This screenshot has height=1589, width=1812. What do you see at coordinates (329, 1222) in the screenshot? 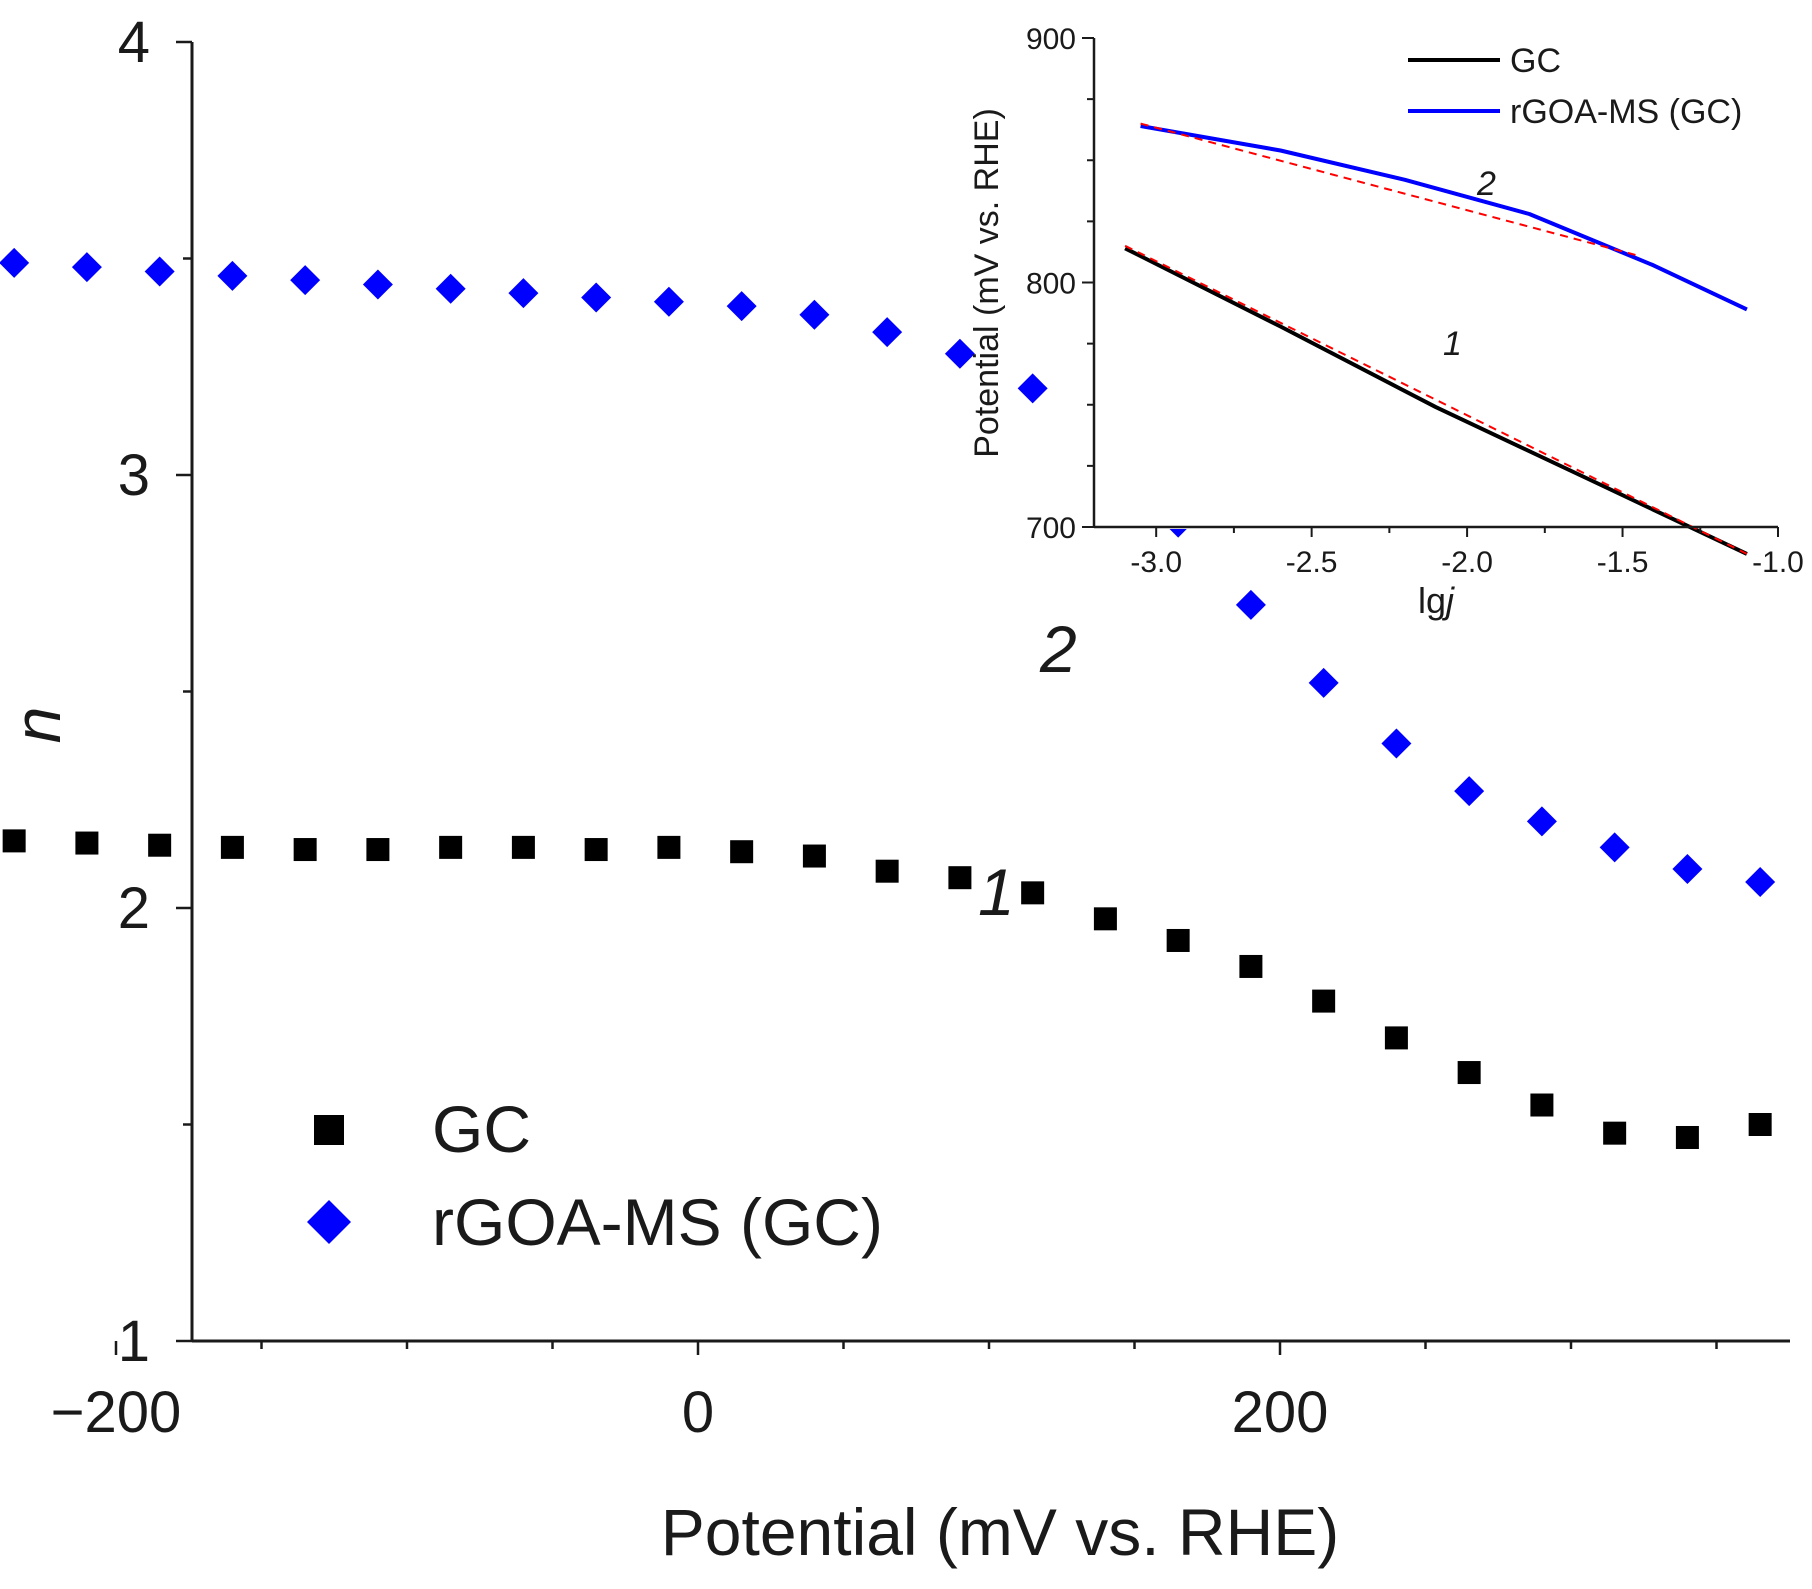
I see `legend-rgoa-marker` at bounding box center [329, 1222].